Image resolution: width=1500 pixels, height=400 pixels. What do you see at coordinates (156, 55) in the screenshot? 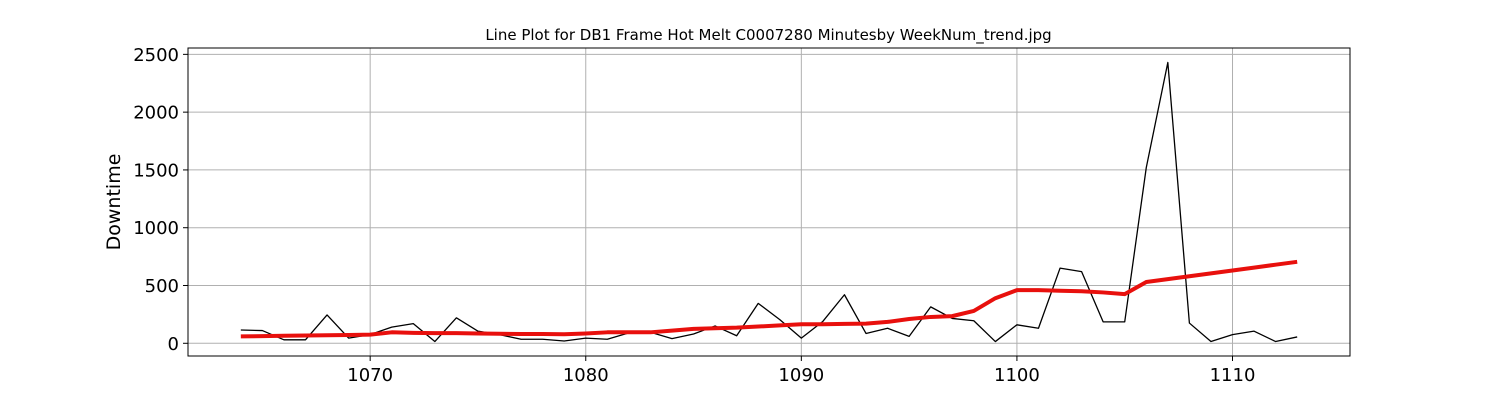
I see `y-tick-label: 2500` at bounding box center [156, 55].